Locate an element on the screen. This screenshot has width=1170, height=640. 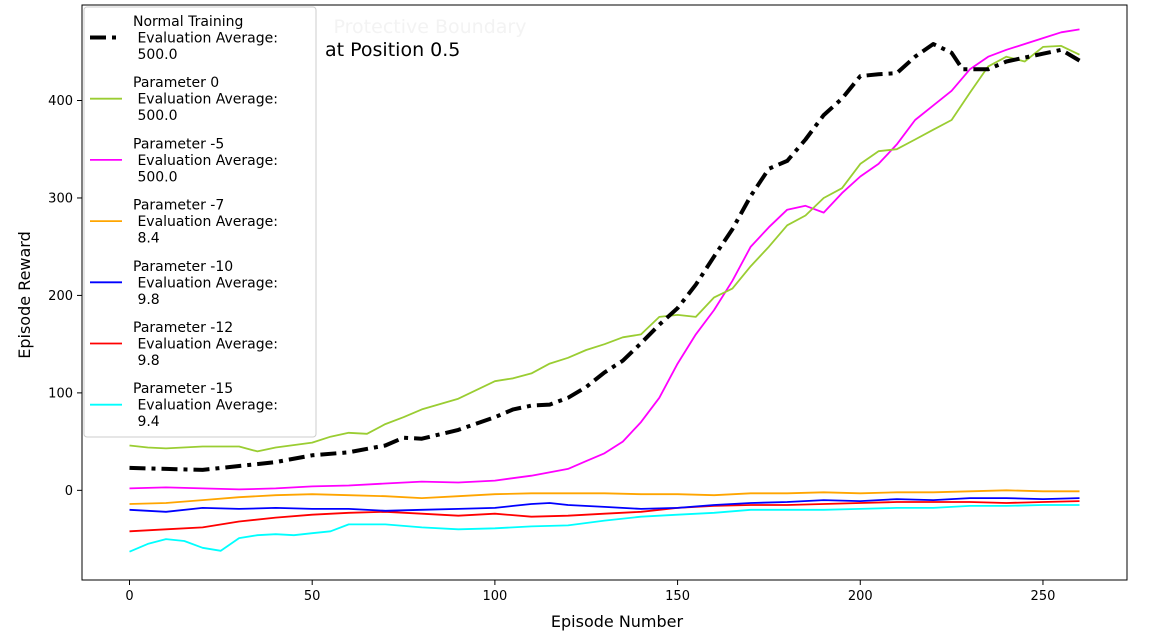
y-tick-label: 200 is located at coordinates (60, 296).